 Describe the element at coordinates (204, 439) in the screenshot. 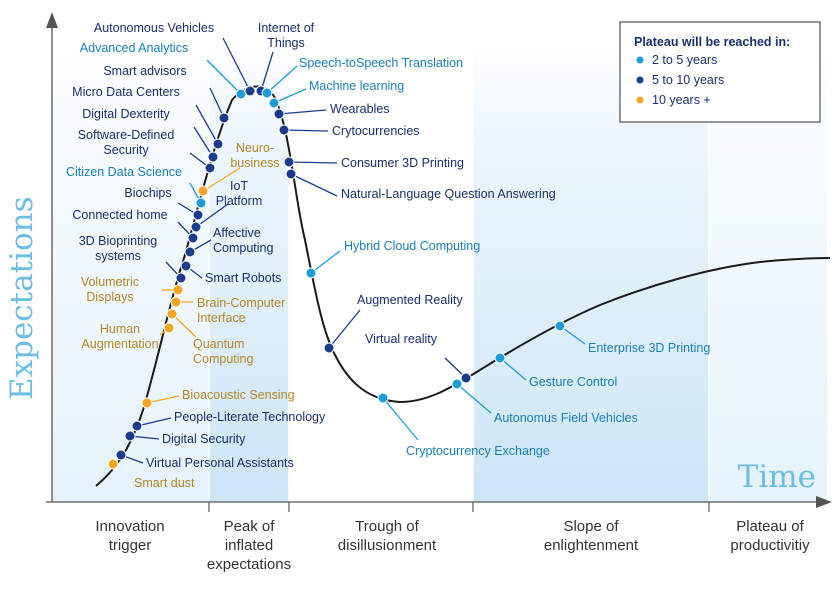

I see `label-digital-security: Digital Security` at that location.